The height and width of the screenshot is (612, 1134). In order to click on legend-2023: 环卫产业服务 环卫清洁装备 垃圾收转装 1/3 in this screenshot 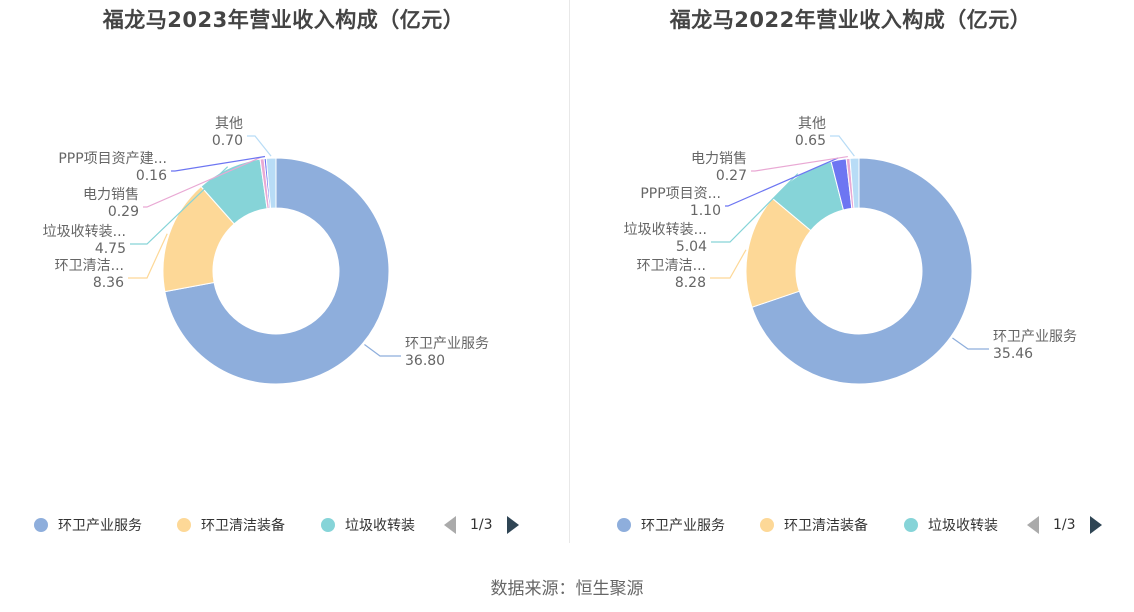, I will do `click(283, 525)`.